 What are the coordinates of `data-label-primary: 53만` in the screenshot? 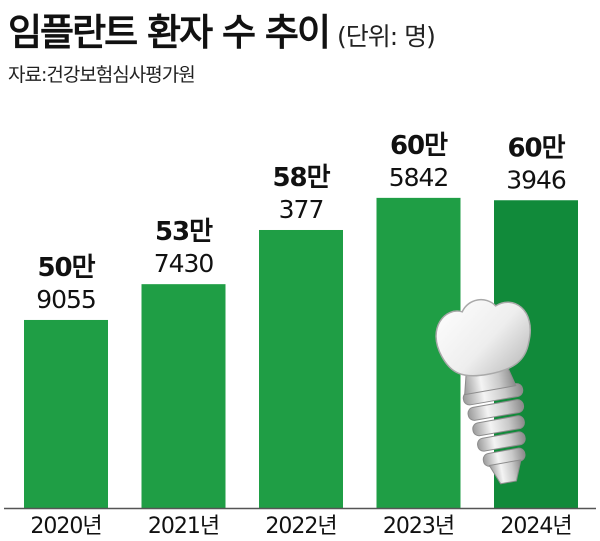 It's located at (184, 232).